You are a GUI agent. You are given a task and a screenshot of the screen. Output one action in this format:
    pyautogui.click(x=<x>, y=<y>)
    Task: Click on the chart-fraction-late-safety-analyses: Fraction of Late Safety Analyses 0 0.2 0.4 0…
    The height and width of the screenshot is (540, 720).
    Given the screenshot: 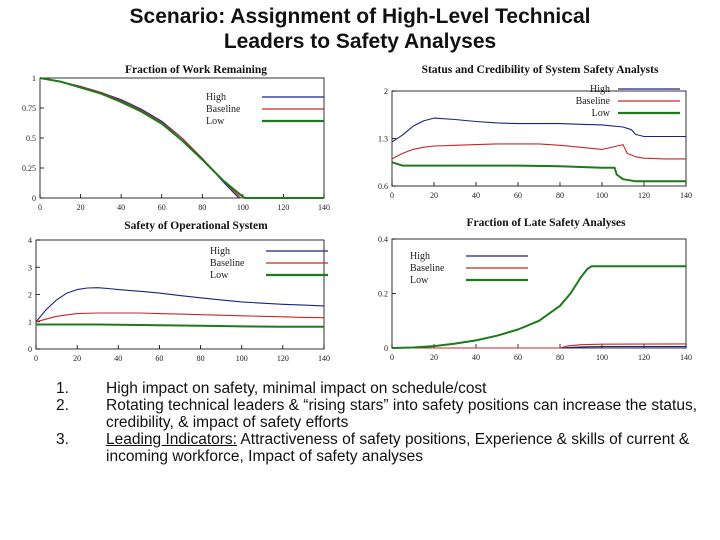 What is the action you would take?
    pyautogui.click(x=535, y=289)
    